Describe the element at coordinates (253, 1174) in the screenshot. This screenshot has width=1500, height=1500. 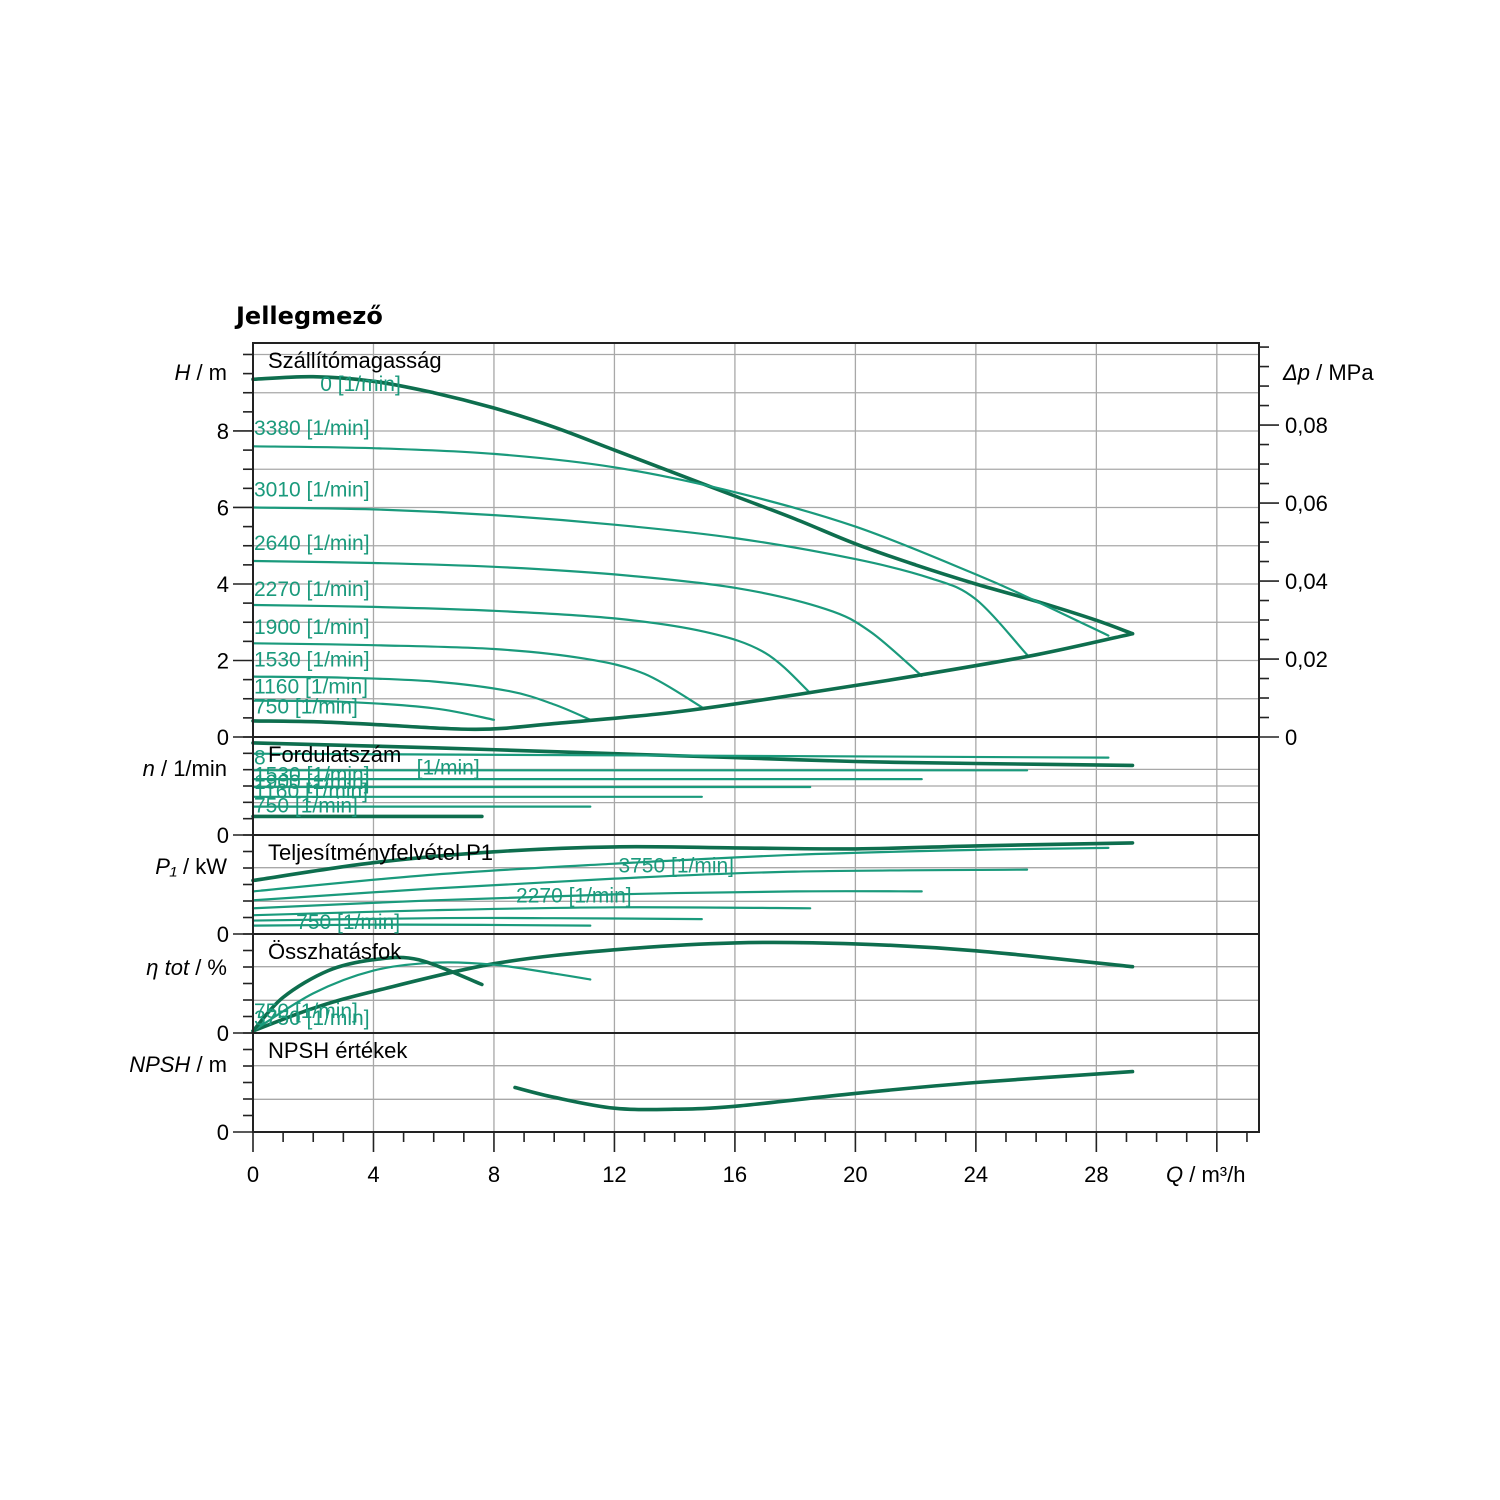
I see `x-tick-label: 0` at that location.